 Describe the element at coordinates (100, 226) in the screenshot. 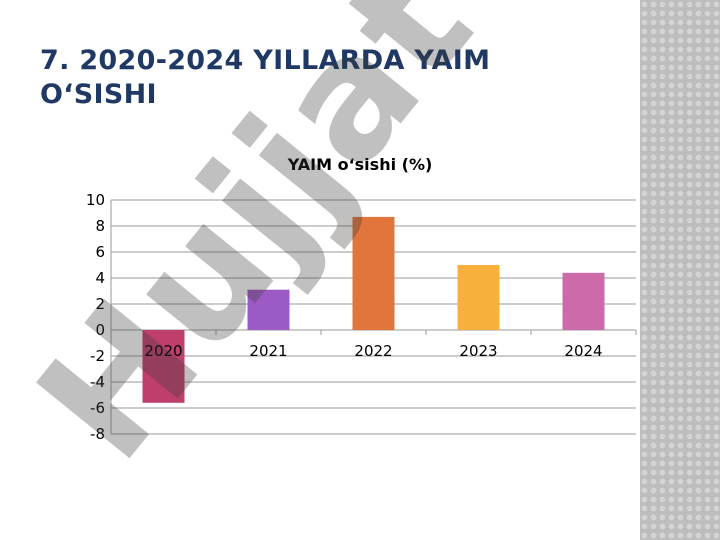

I see `y-tick-label: 8` at that location.